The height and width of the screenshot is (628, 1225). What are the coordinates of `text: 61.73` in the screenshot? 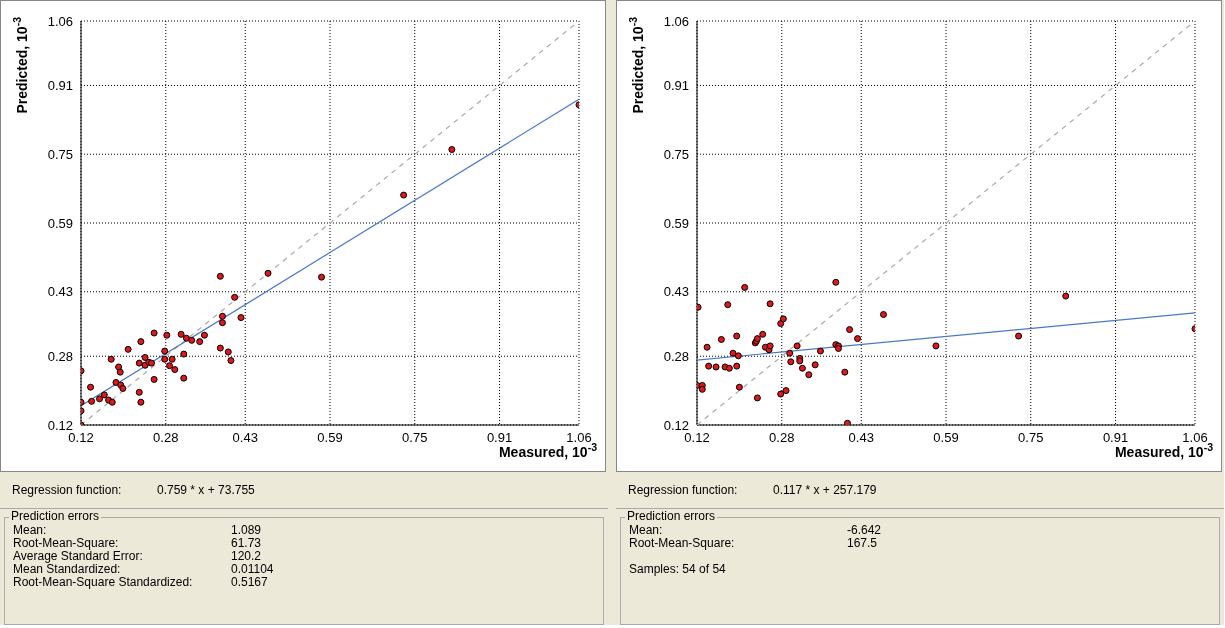 It's located at (246, 543).